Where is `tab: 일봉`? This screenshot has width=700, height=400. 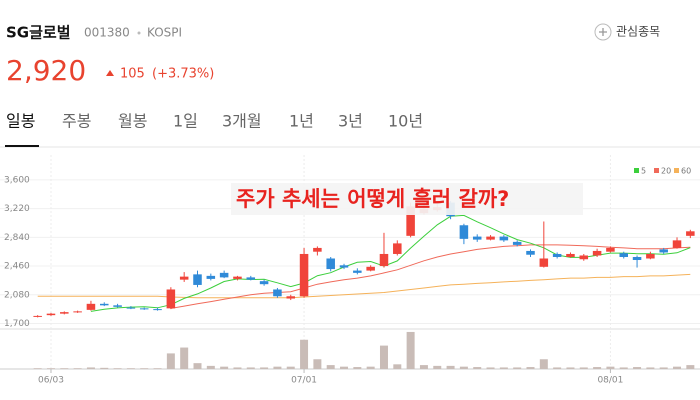 tab: 일봉 is located at coordinates (20, 121).